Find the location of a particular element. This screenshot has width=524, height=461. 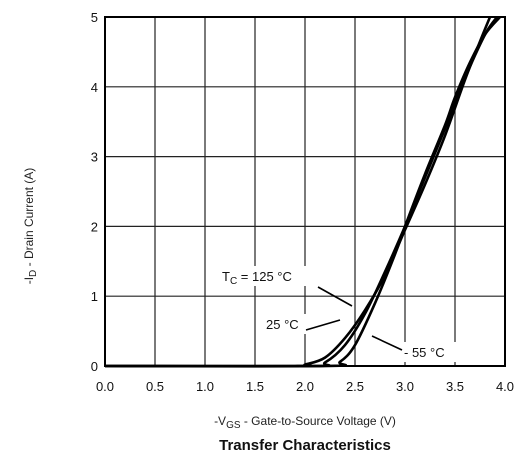

annotation-125-rest: = 125 °C is located at coordinates (264, 276).